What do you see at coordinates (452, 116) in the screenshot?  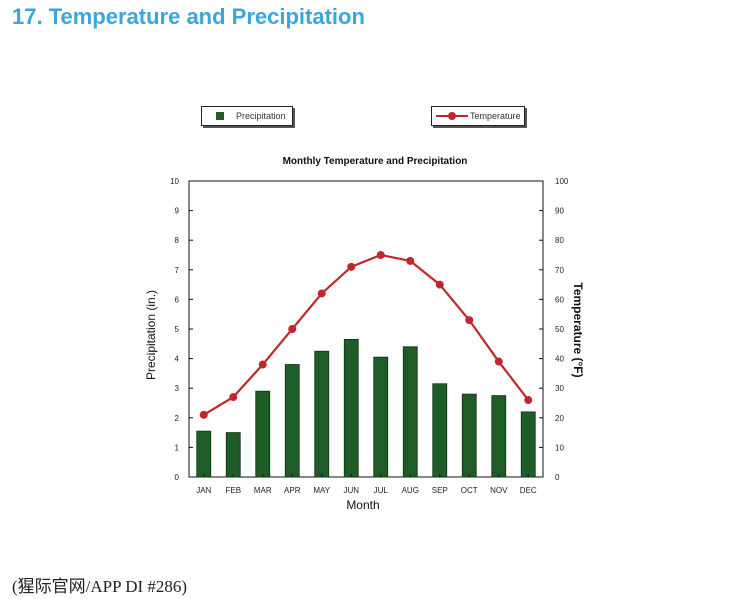 I see `temperature-swatch` at bounding box center [452, 116].